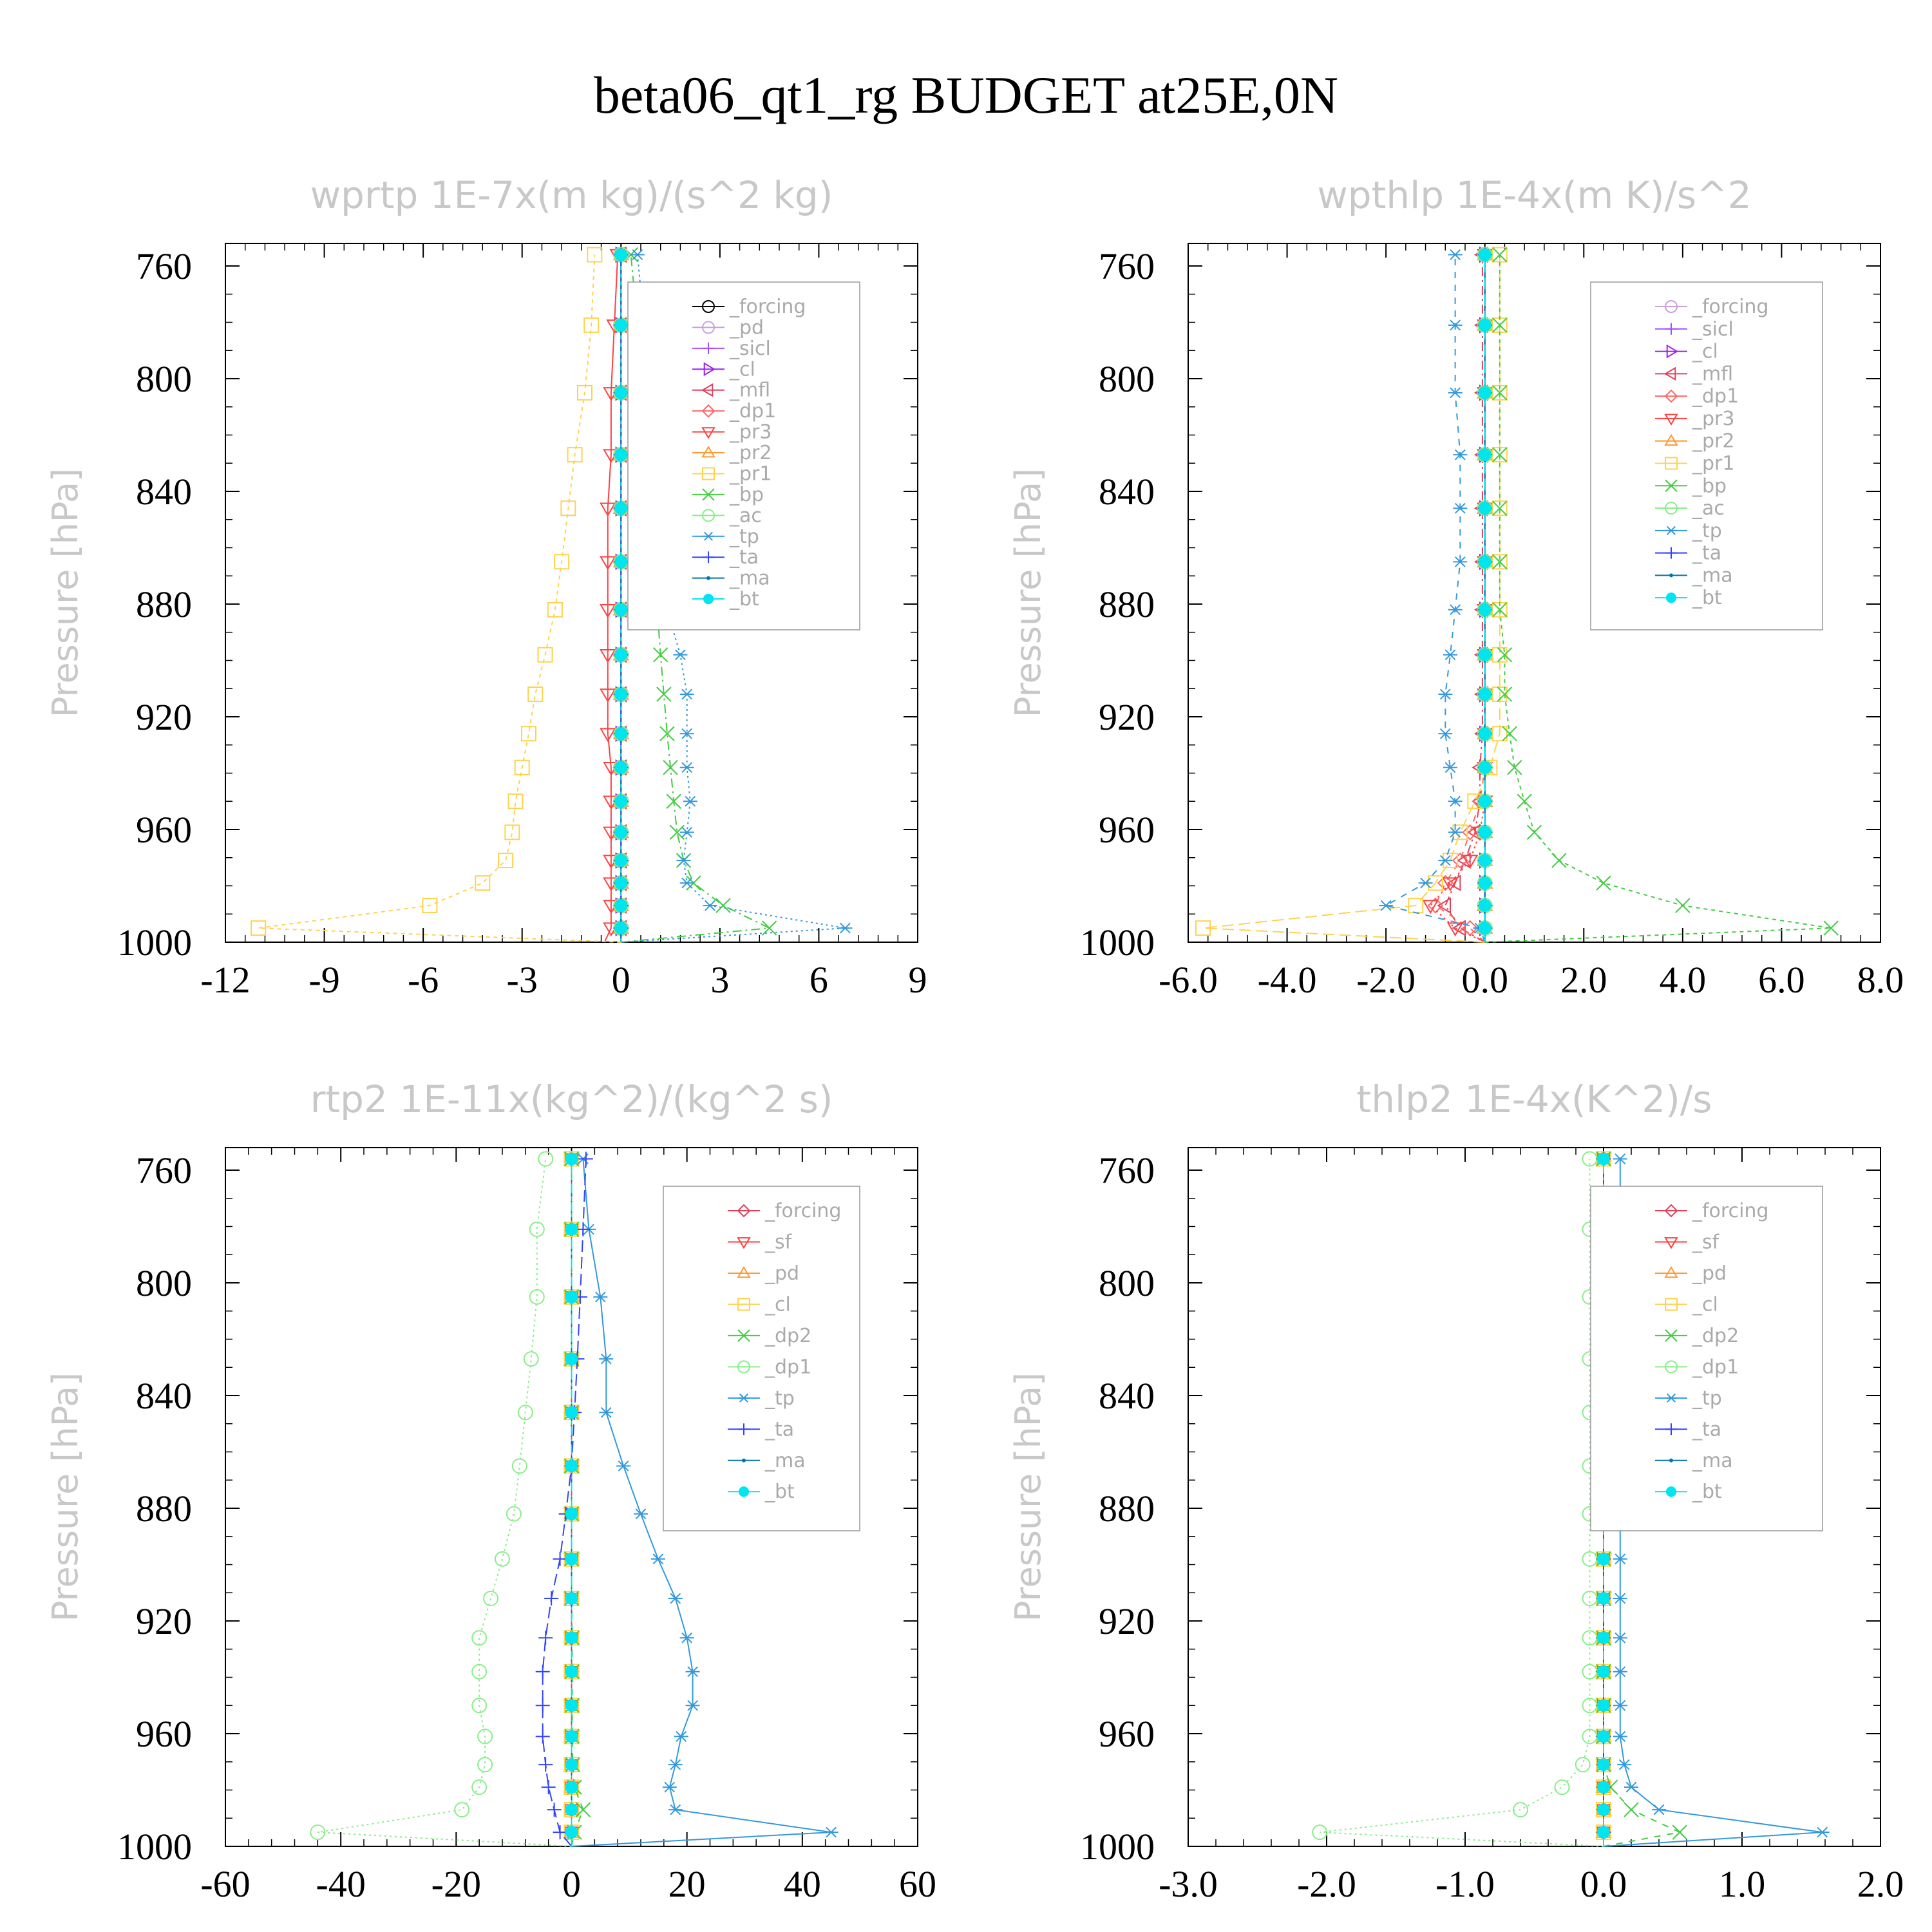 The height and width of the screenshot is (1932, 1932). Describe the element at coordinates (1127, 1283) in the screenshot. I see `y-tick-label: 800` at that location.